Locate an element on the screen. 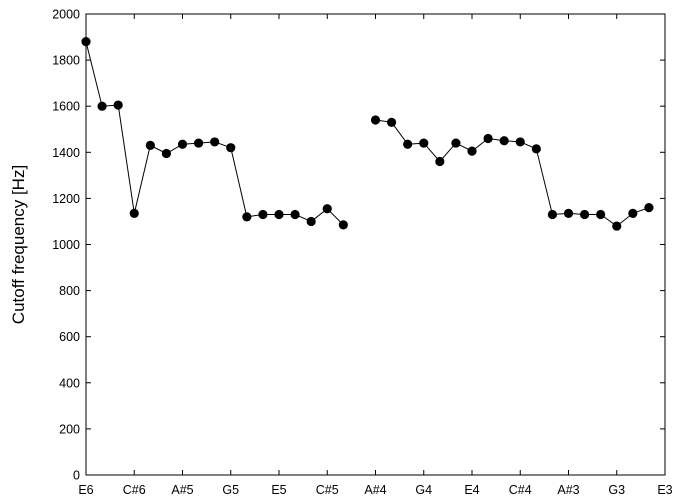 This screenshot has height=499, width=683. x-tick-label: A#3 is located at coordinates (568, 490).